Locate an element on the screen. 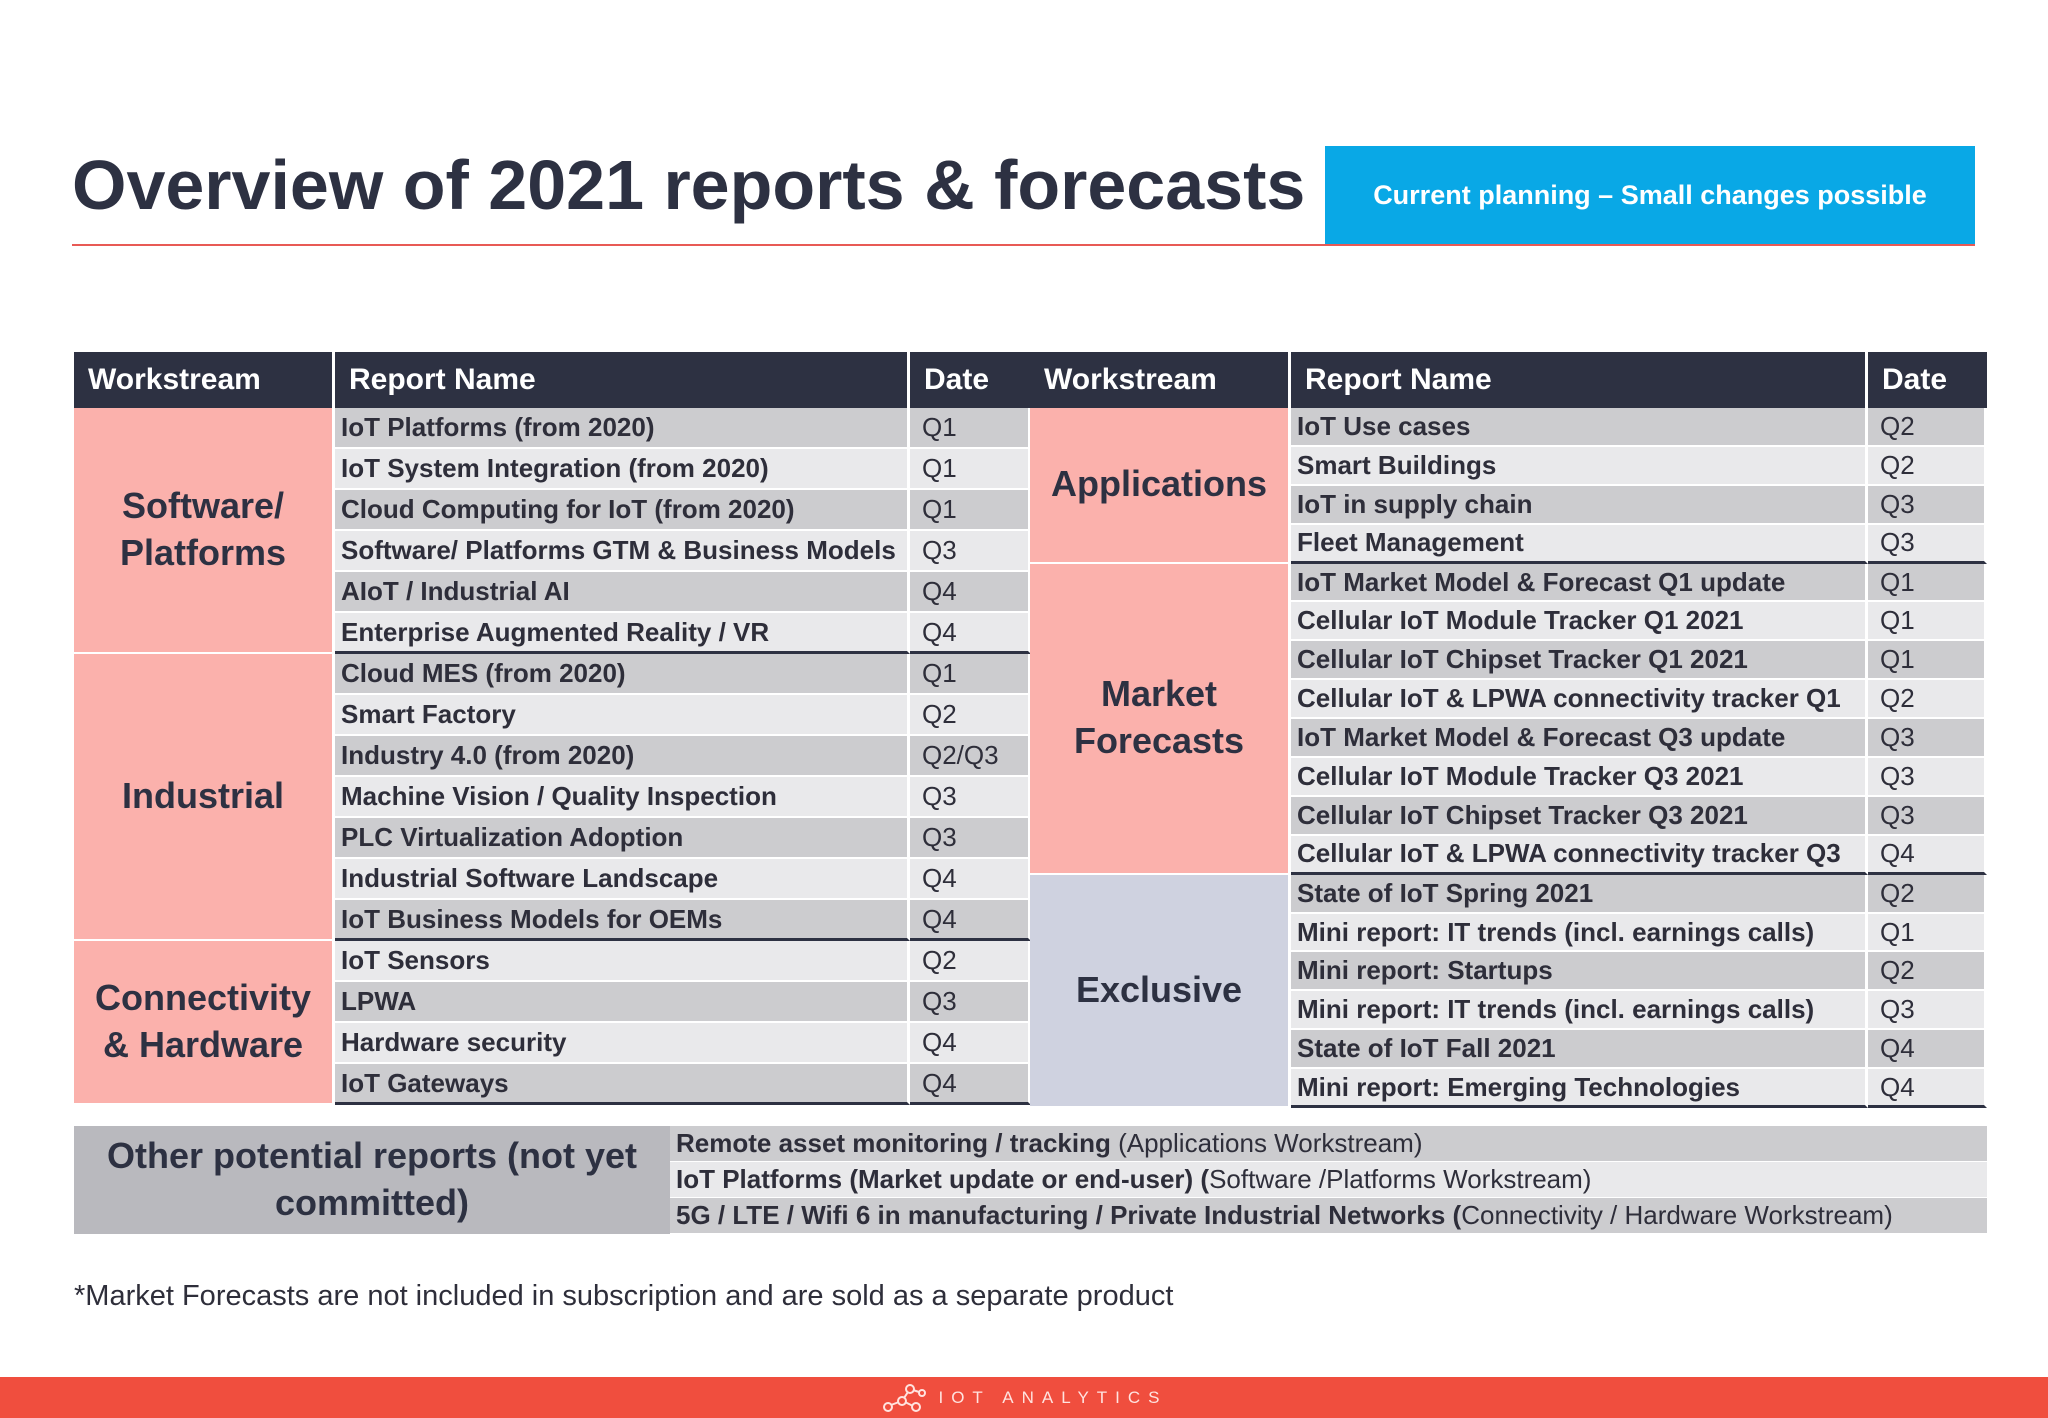  other-report-workstream: (Applications Workstream) is located at coordinates (1266, 1143).